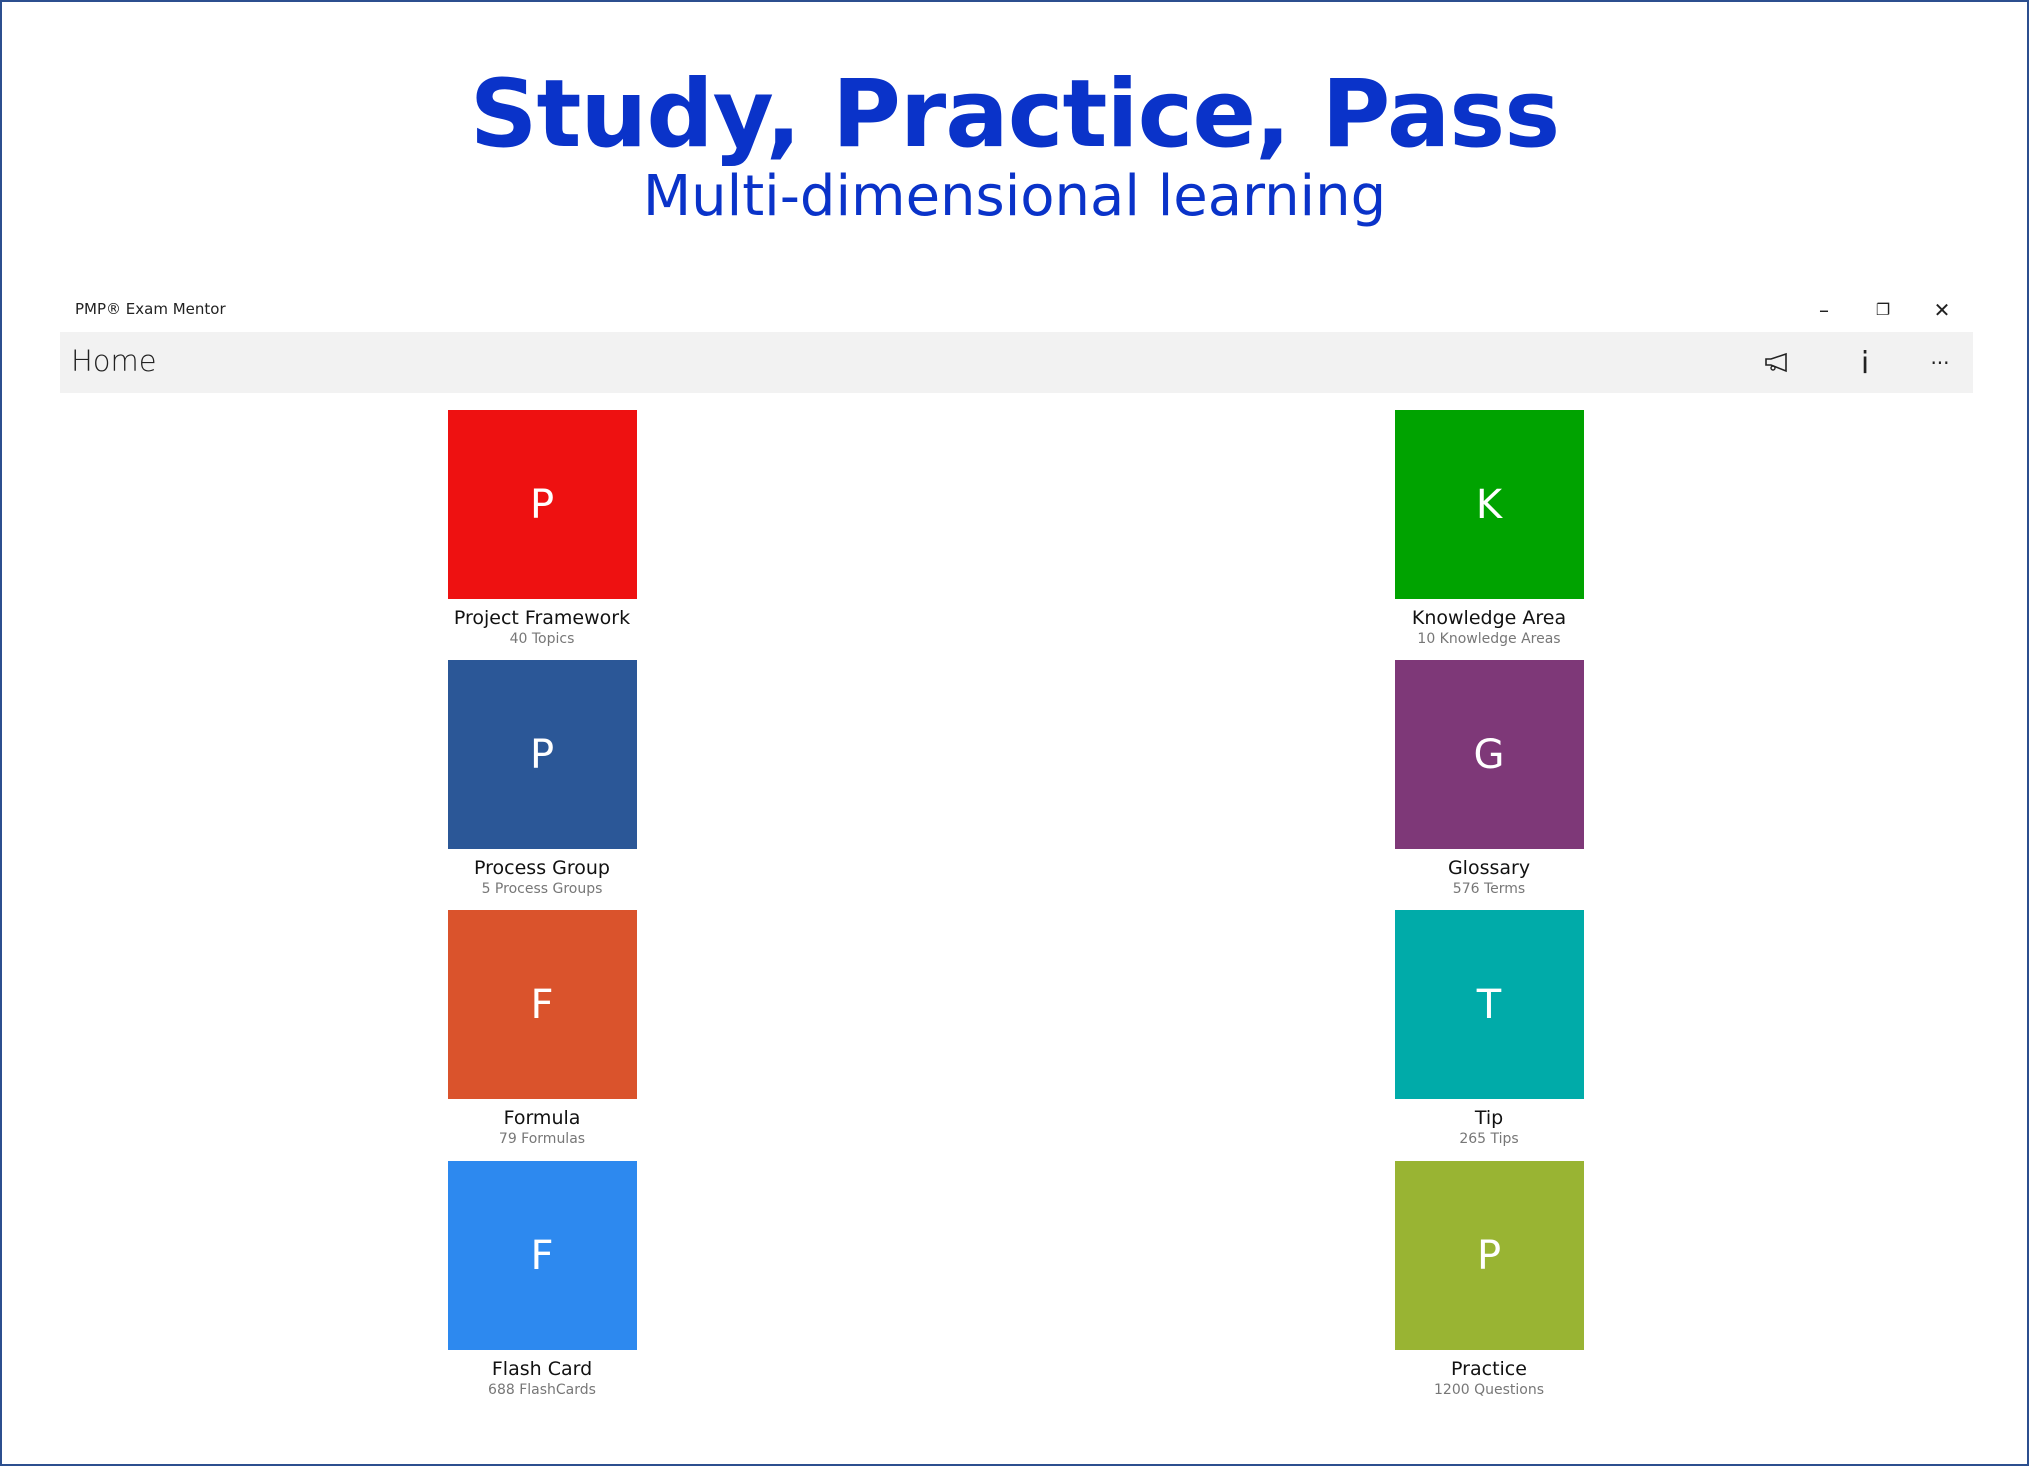  Describe the element at coordinates (1489, 1390) in the screenshot. I see `tile-subtitle: 1200 Questions` at that location.